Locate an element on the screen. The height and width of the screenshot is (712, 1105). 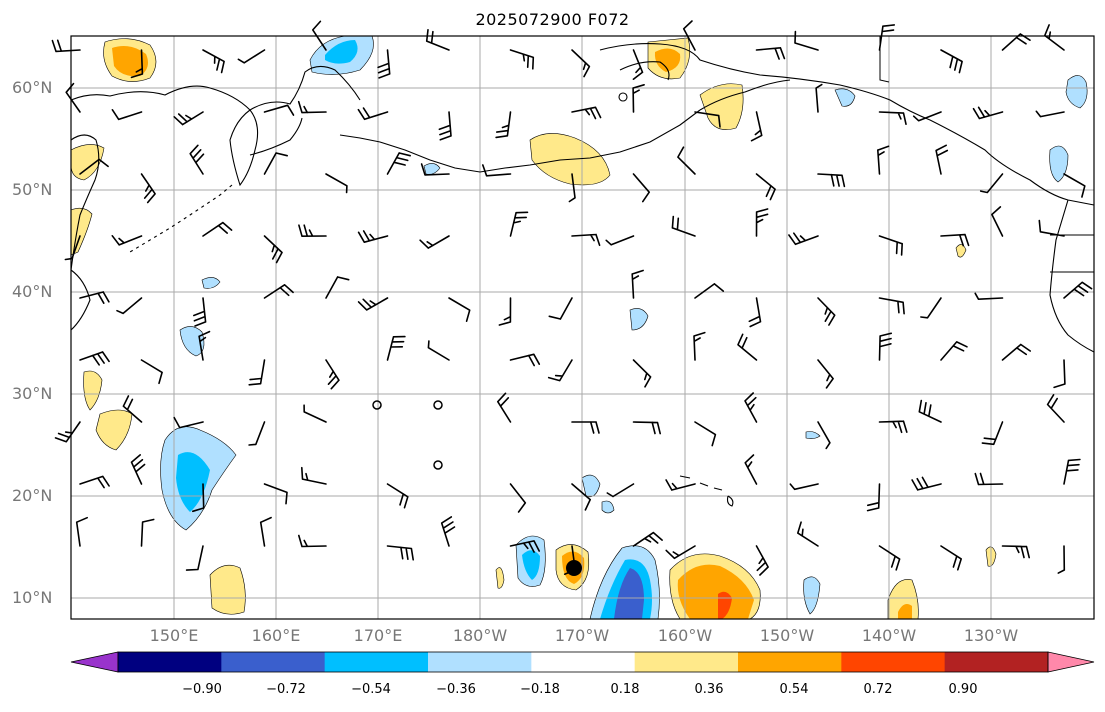
colorbar-label: 0.72 is located at coordinates (878, 689).